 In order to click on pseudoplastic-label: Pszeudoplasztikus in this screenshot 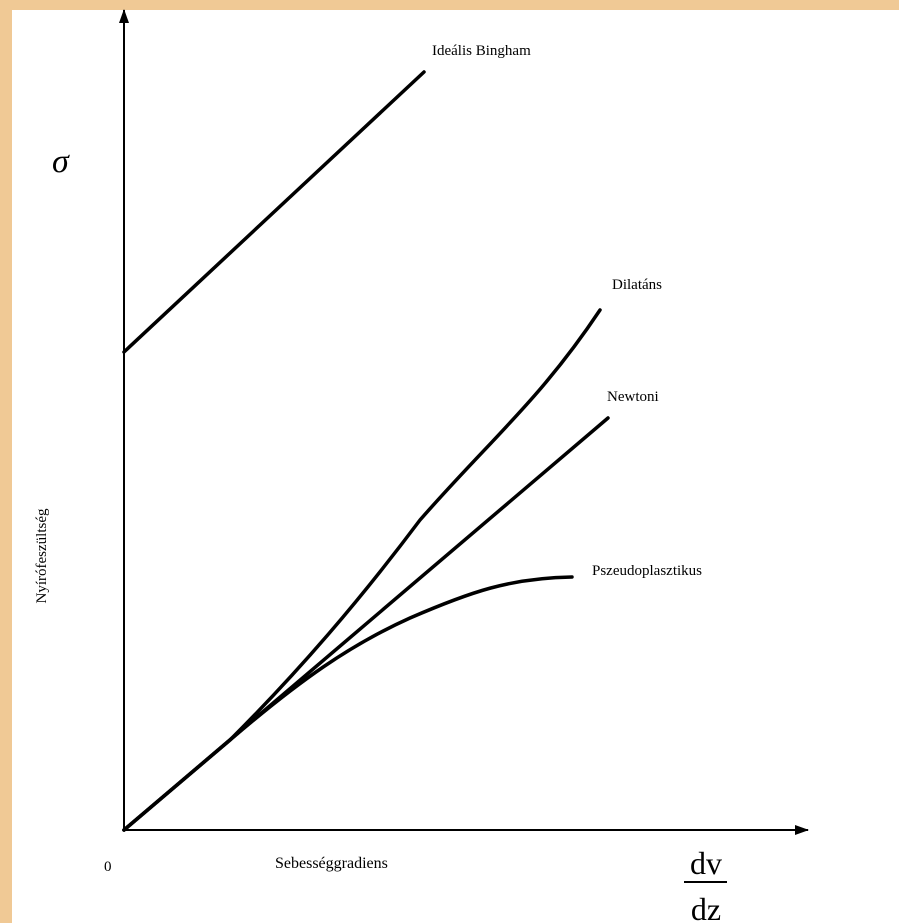, I will do `click(647, 571)`.